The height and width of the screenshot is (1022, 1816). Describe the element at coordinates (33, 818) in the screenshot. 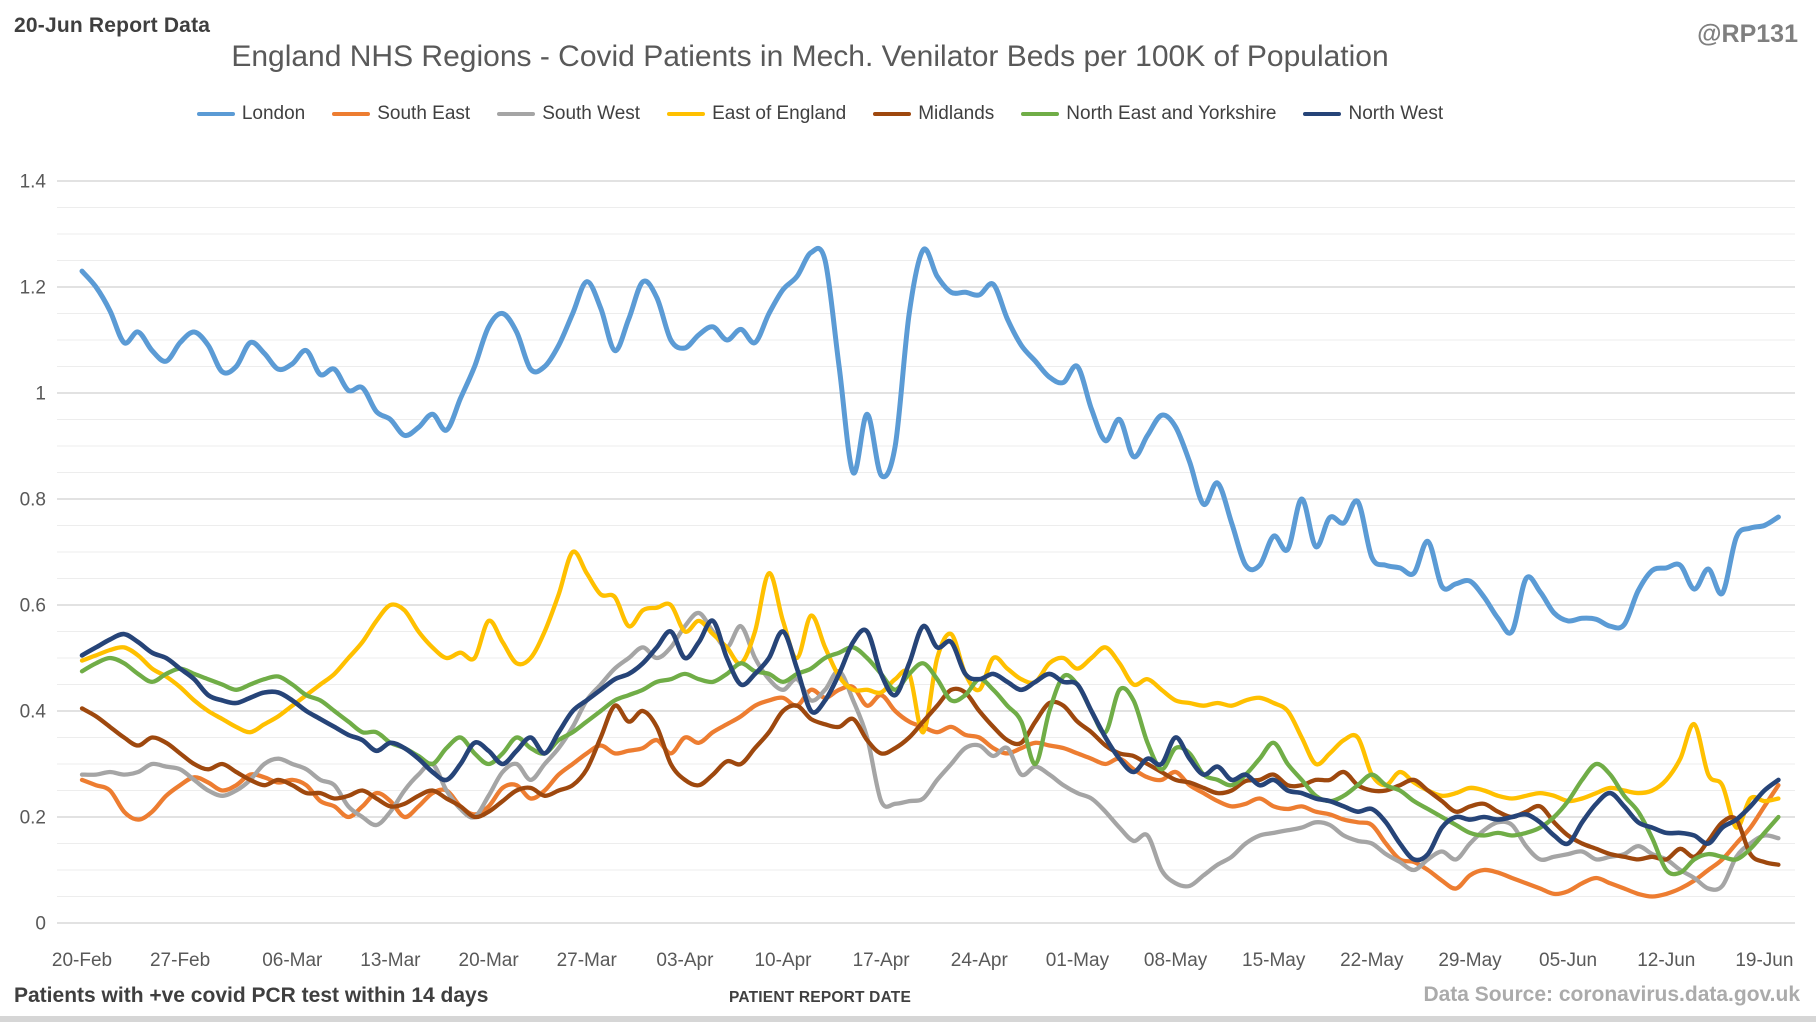

I see `y-tick-label: 0.2` at that location.